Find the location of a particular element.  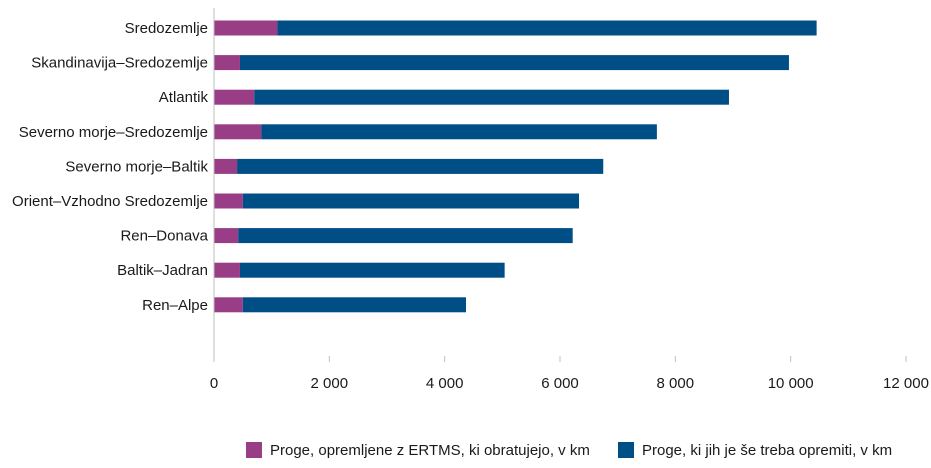

x-tick-label: 8 000 is located at coordinates (676, 383).